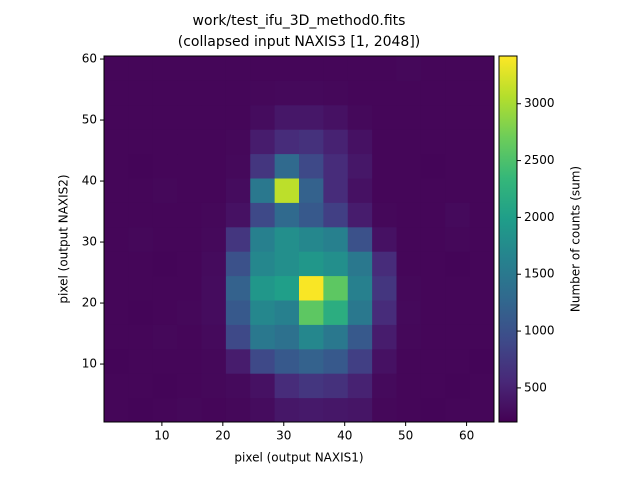 The height and width of the screenshot is (484, 640). Describe the element at coordinates (298, 458) in the screenshot. I see `x-axis-label: pixel (output NAXIS1)` at that location.